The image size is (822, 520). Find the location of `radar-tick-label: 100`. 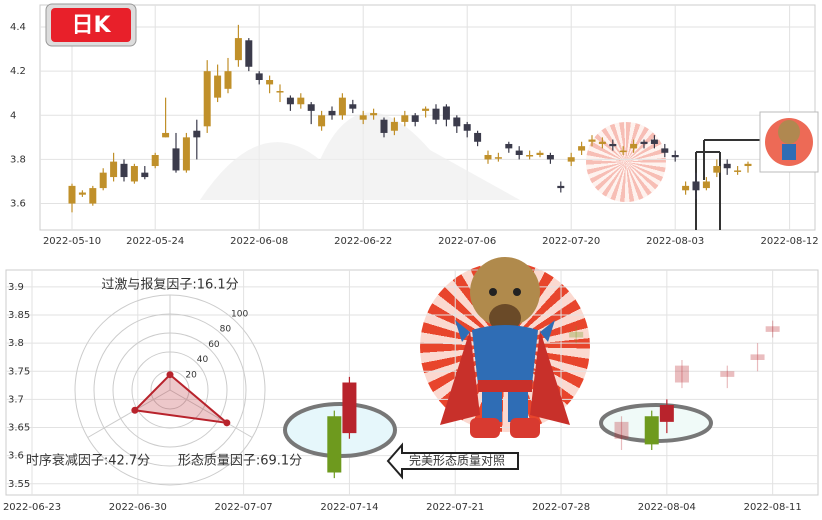

radar-tick-label: 100 is located at coordinates (239, 315).